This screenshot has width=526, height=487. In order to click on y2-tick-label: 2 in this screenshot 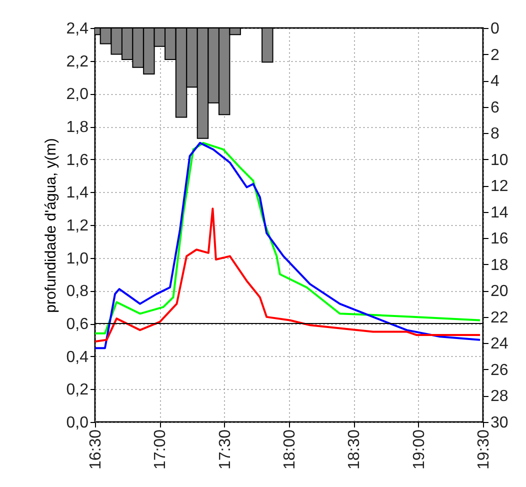, I will do `click(495, 55)`.